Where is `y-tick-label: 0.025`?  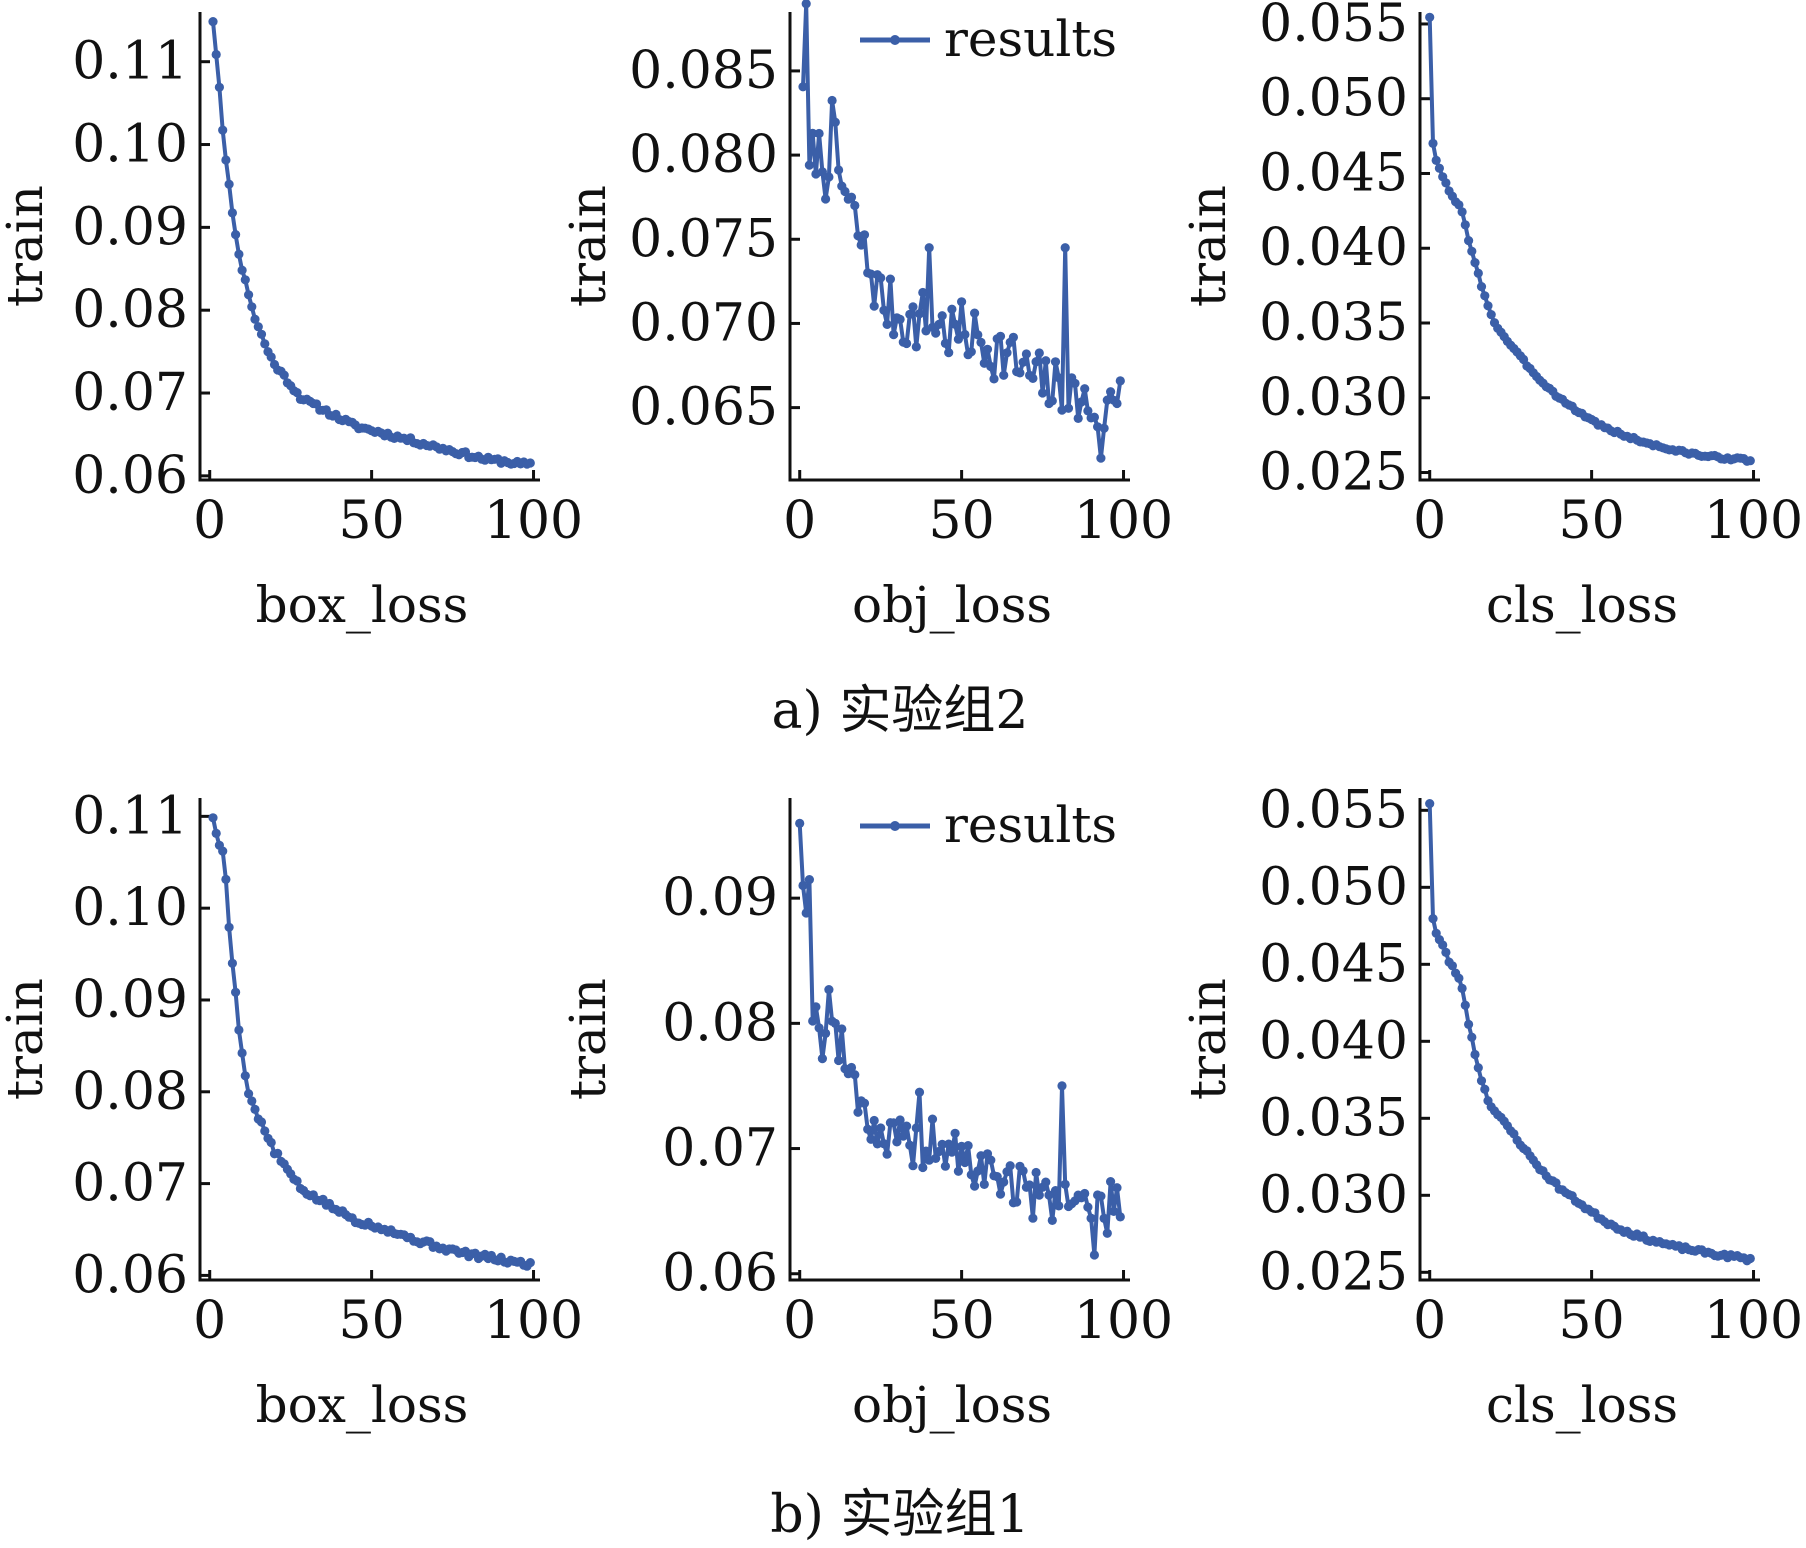 y-tick-label: 0.025 is located at coordinates (1333, 1272).